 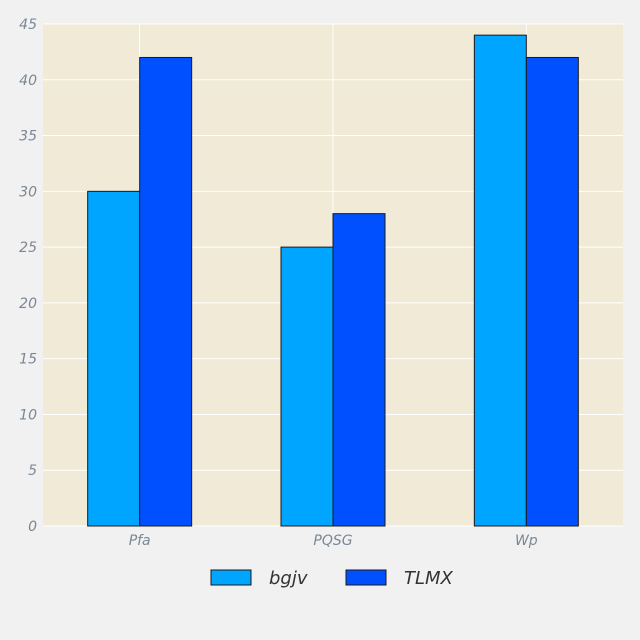 What do you see at coordinates (429, 578) in the screenshot?
I see `legend-label: TLMX` at bounding box center [429, 578].